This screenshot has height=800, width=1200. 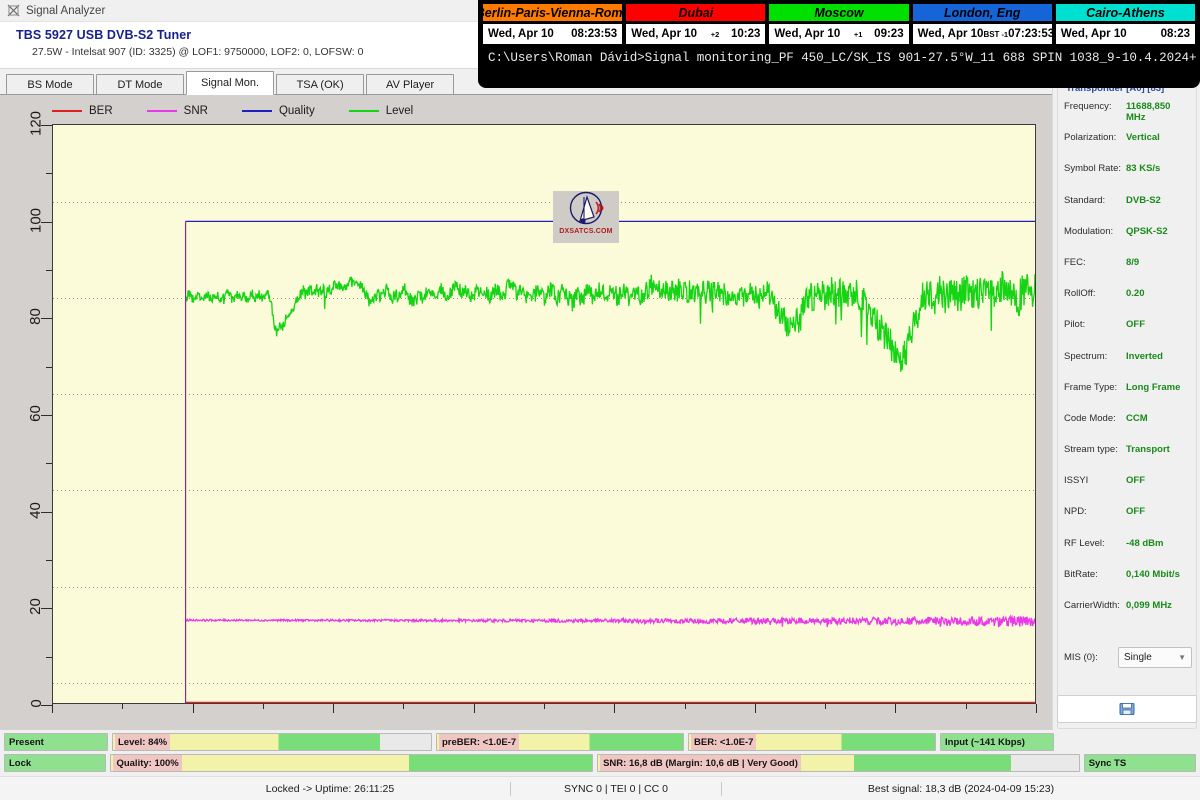 What do you see at coordinates (381, 111) in the screenshot?
I see `legend-entry-level: Level` at bounding box center [381, 111].